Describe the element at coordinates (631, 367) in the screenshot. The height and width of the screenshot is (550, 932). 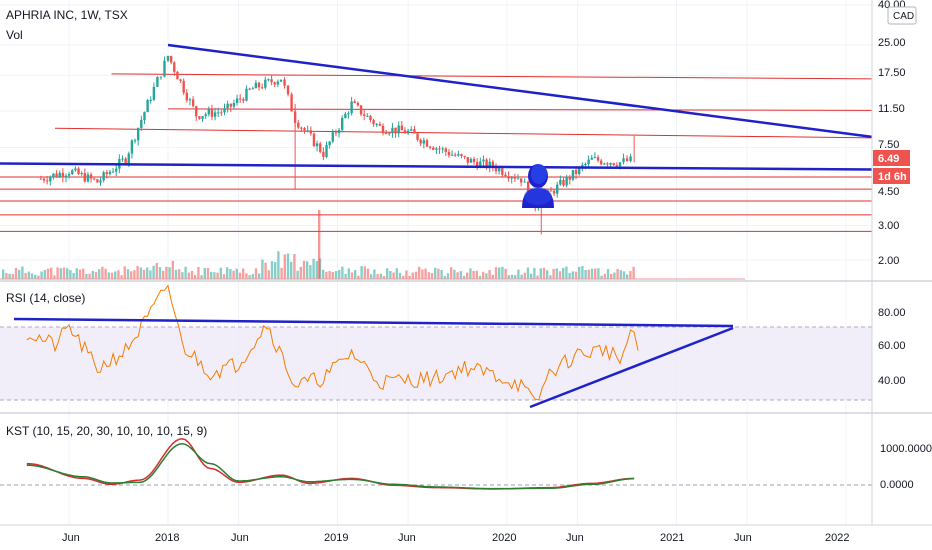
I see `rsi-support-trendline` at that location.